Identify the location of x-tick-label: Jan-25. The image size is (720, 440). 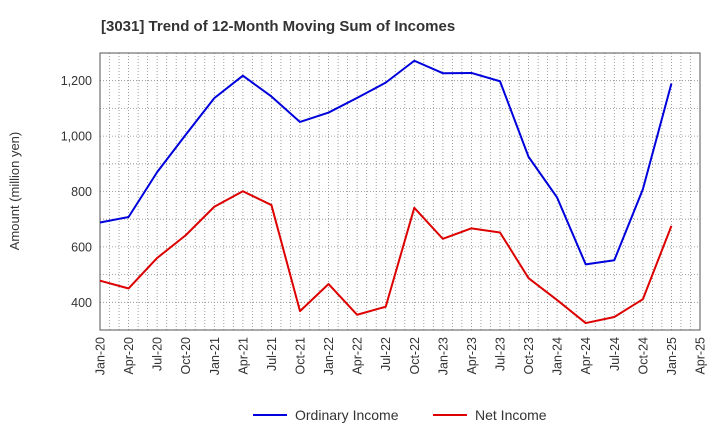
(672, 356).